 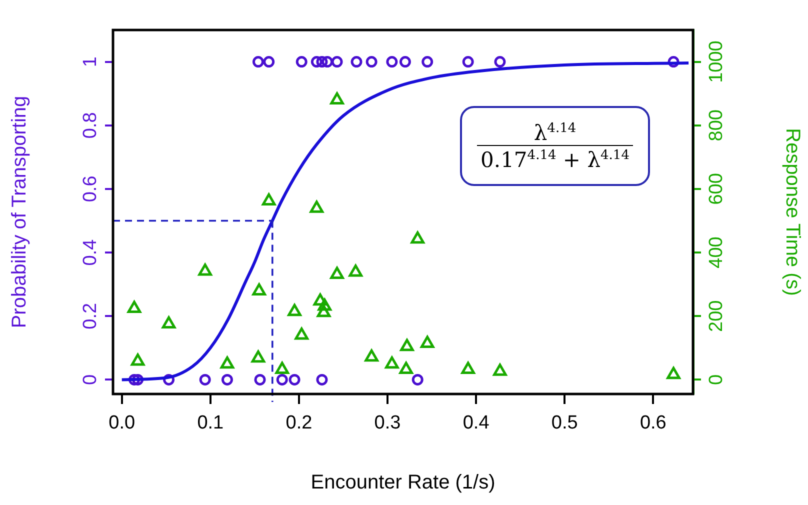 What do you see at coordinates (555, 132) in the screenshot?
I see `annotation: λ$^{4.14}$` at bounding box center [555, 132].